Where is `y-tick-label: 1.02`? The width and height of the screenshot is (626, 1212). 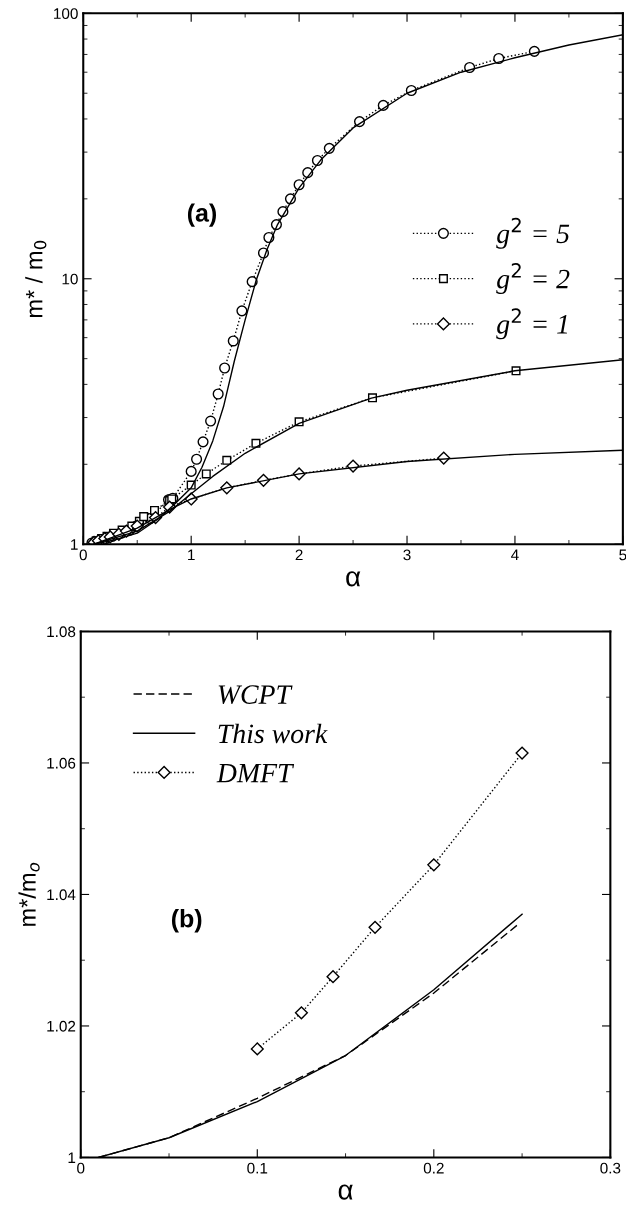 y-tick-label: 1.02 is located at coordinates (61, 1026).